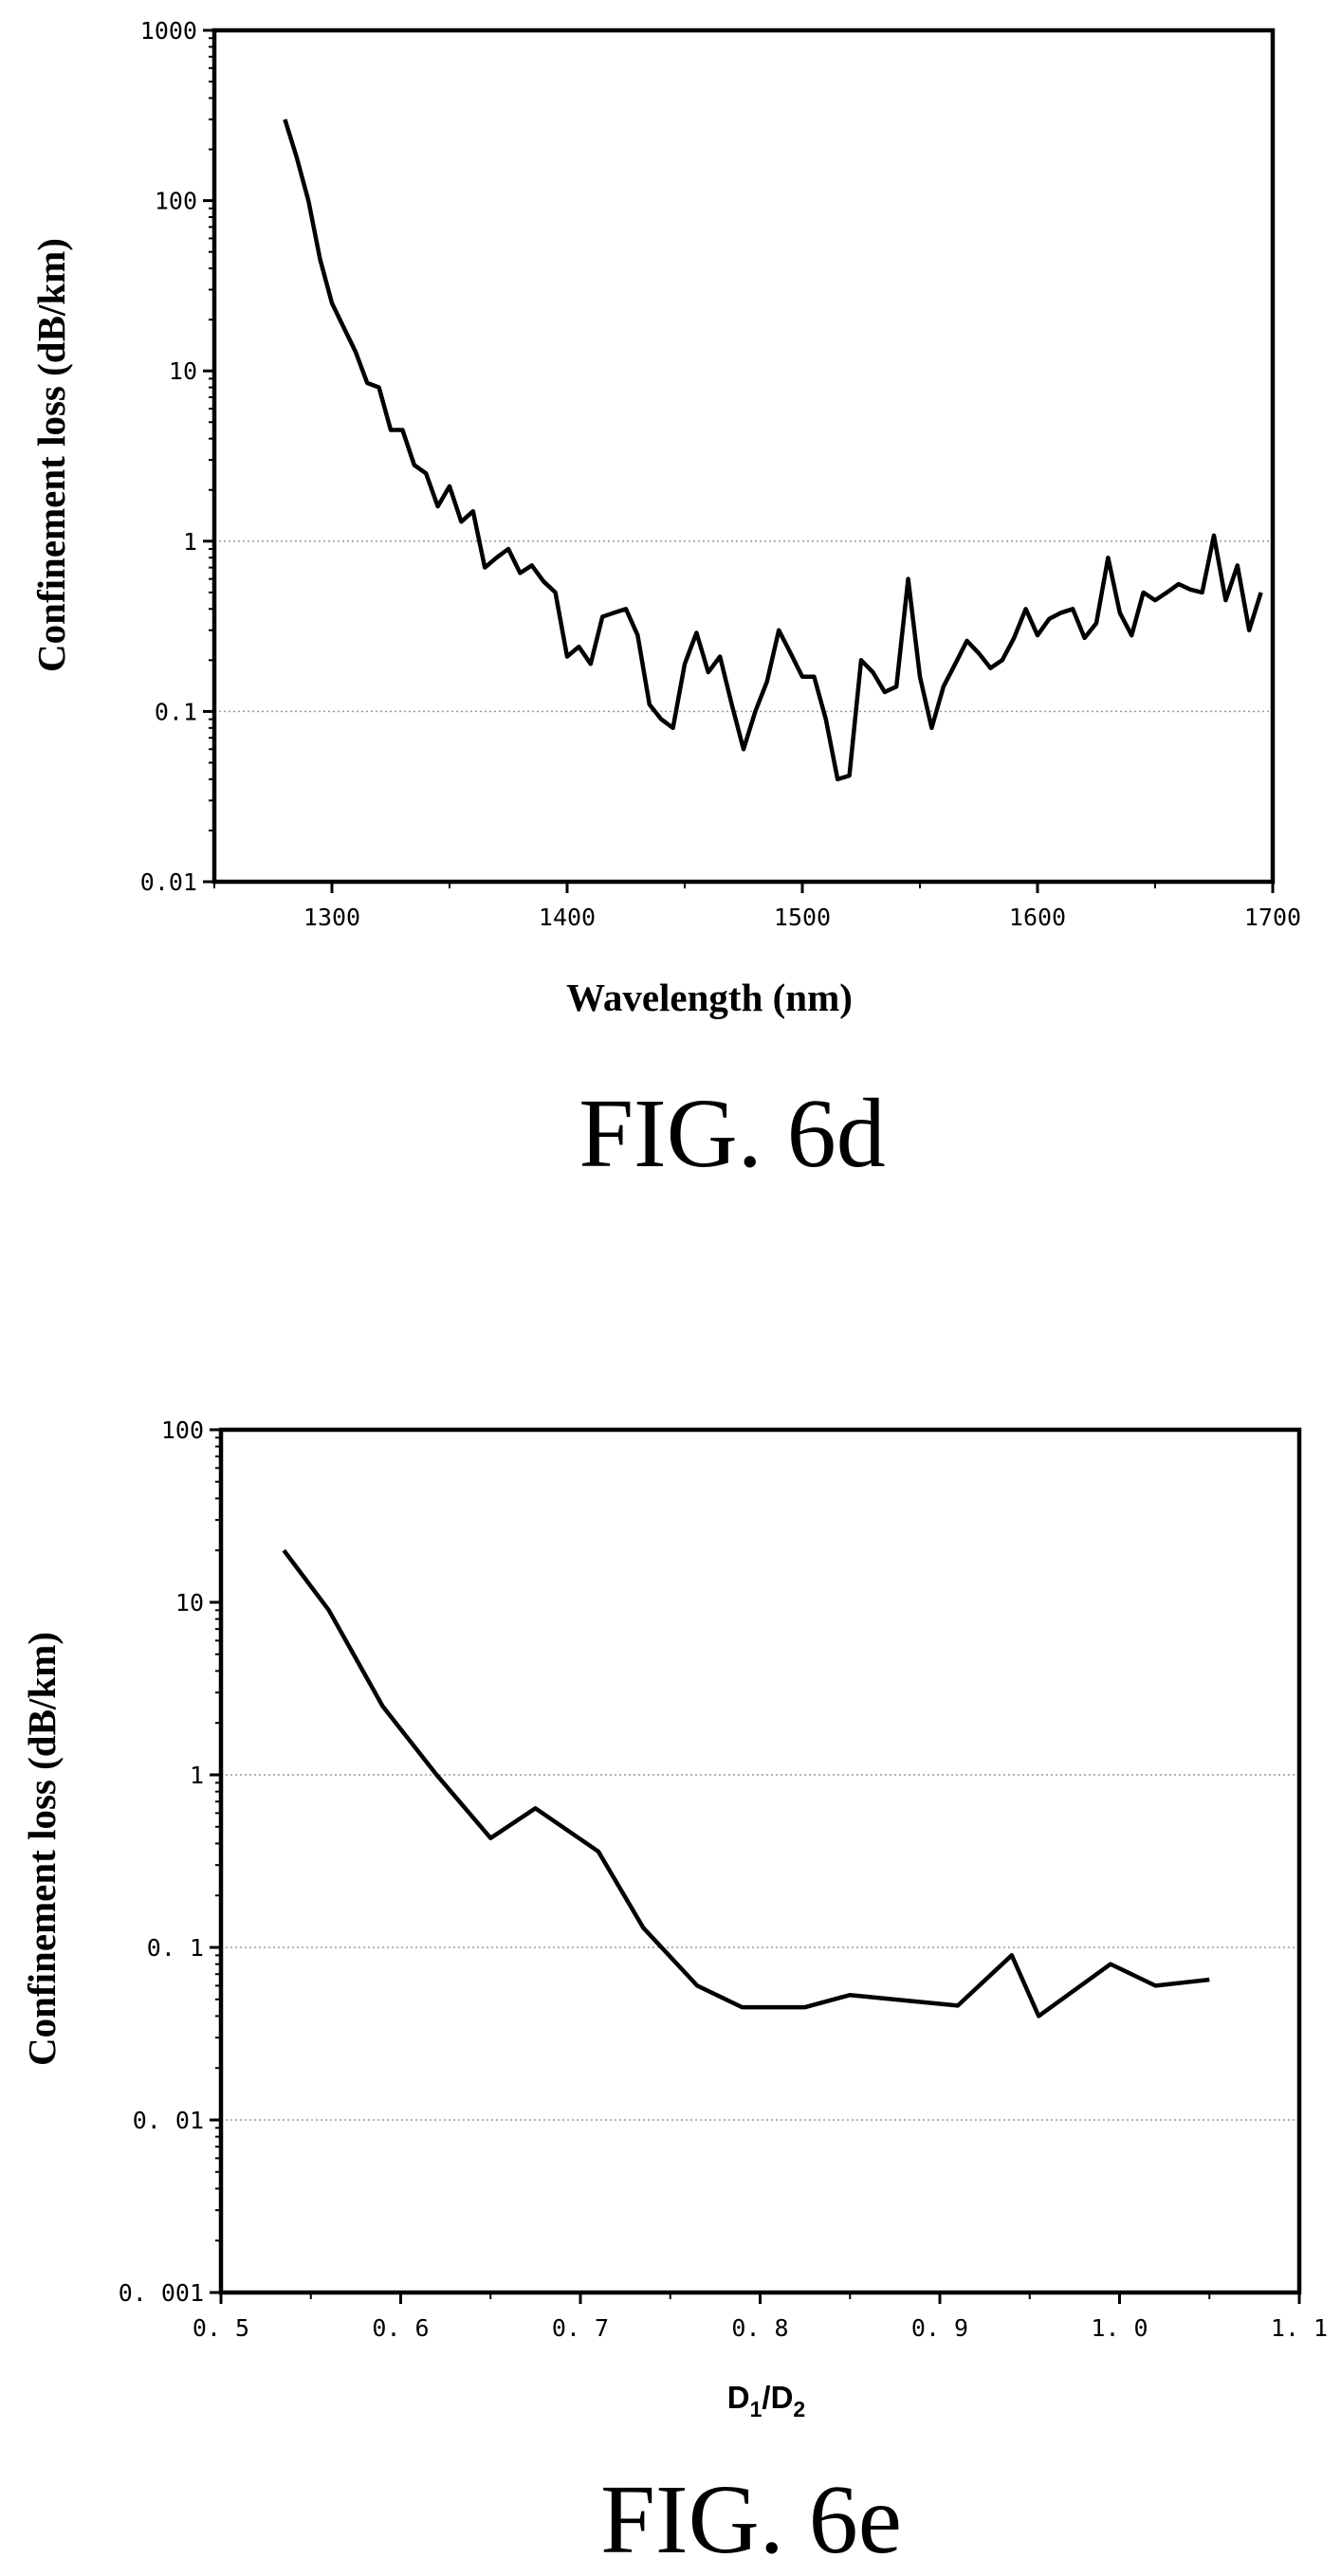 The image size is (1341, 2576). What do you see at coordinates (1037, 917) in the screenshot?
I see `x-tick-label: 1600` at bounding box center [1037, 917].